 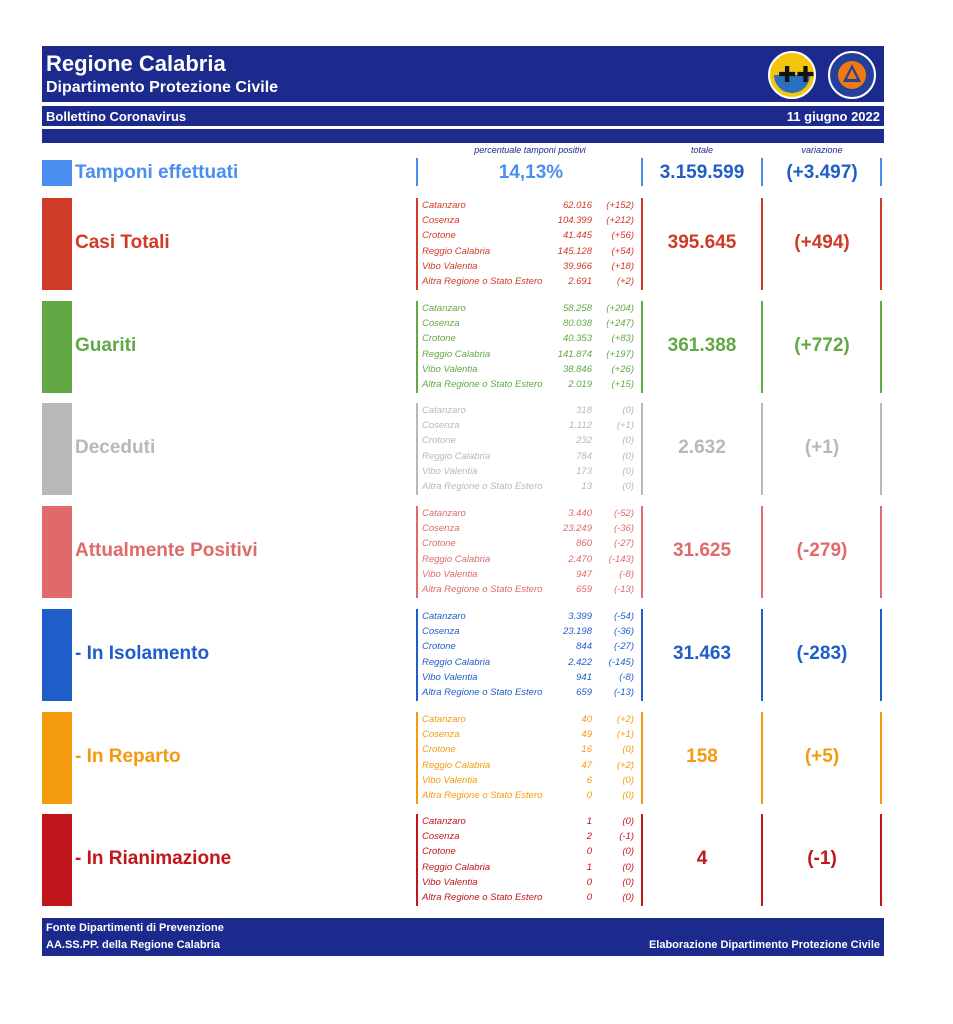 I want to click on province-value: 49, so click(x=586, y=735).